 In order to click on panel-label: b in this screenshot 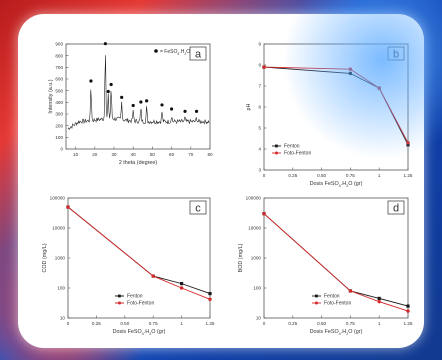, I will do `click(396, 55)`.